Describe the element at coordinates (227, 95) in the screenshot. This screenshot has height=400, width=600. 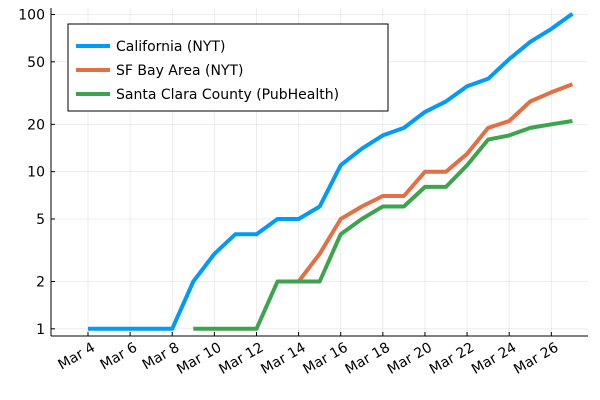
I see `legend-label-3: Santa Clara County (PubHealth)` at that location.